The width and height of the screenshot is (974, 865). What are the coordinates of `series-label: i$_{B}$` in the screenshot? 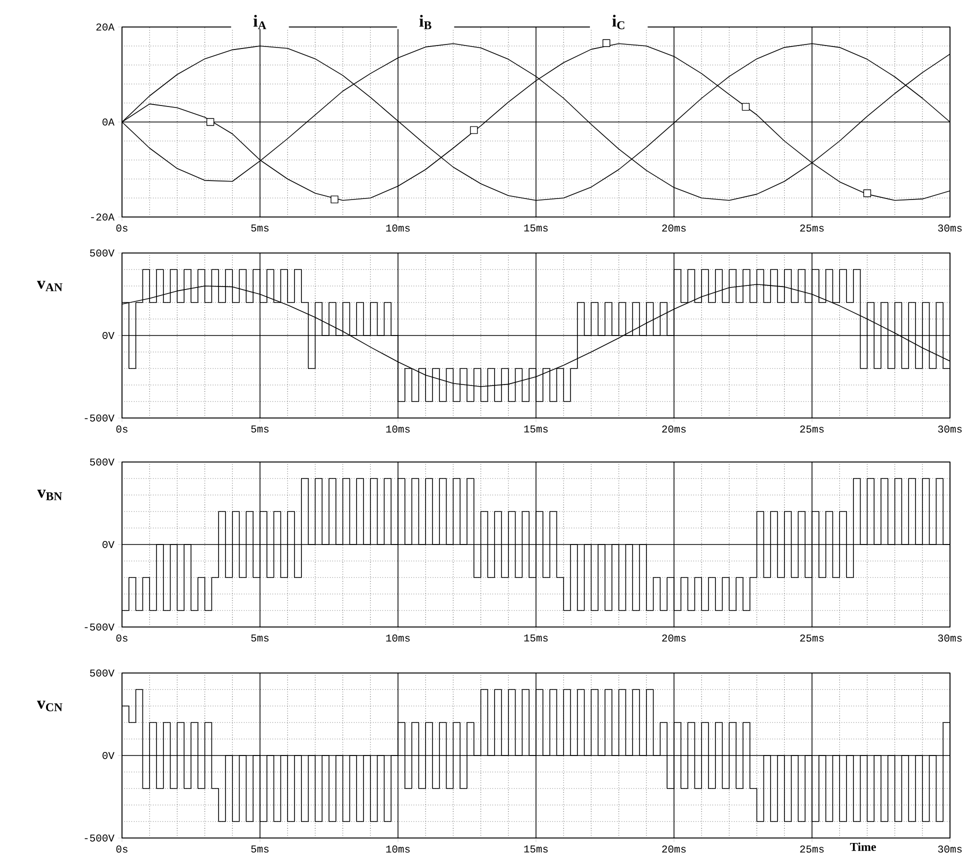 It's located at (425, 22).